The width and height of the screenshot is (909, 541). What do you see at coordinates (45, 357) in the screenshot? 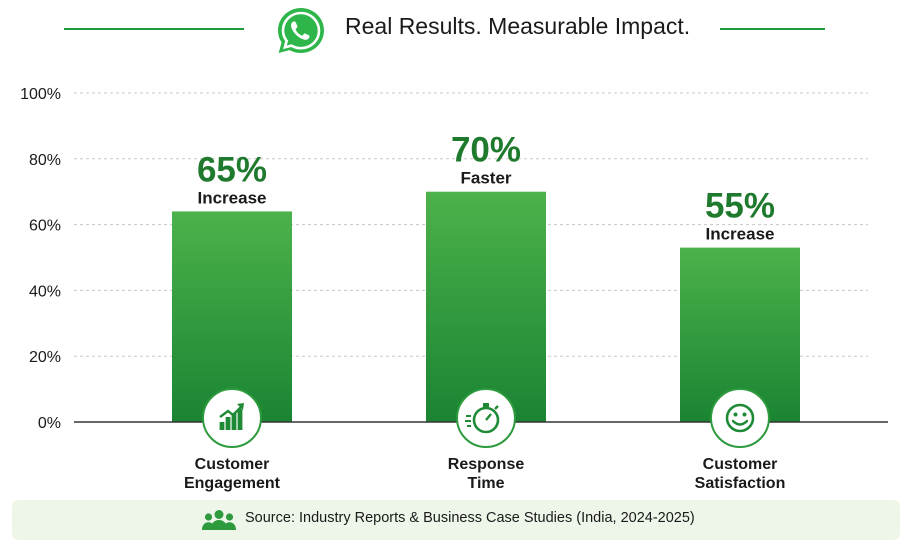
I see `y-tick-label: 20%` at bounding box center [45, 357].